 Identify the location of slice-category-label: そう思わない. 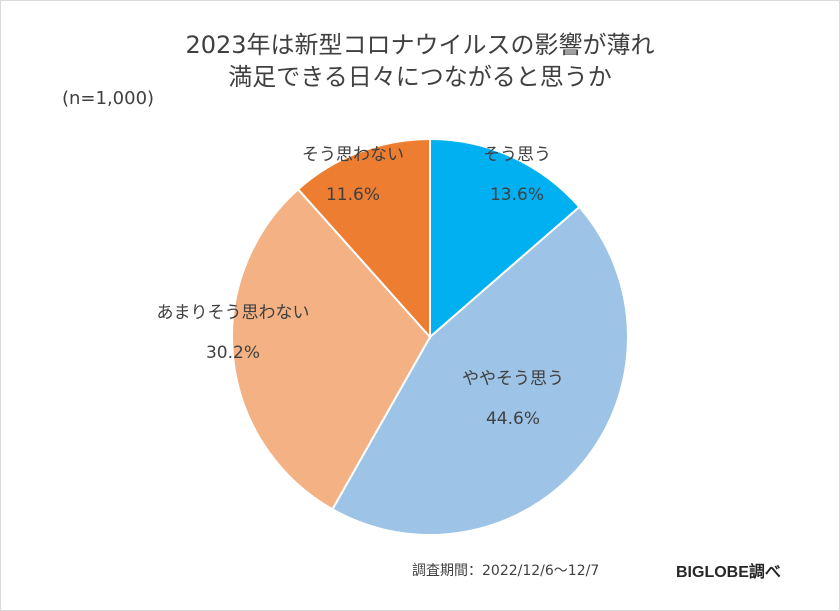
(353, 155).